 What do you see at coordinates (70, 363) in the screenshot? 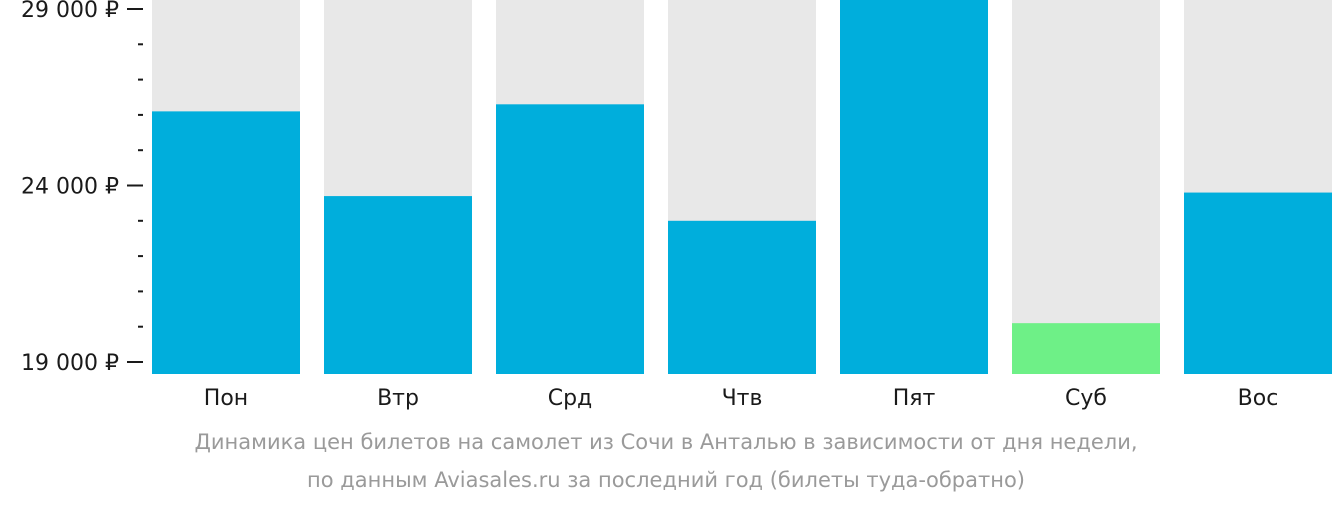
I see `y-tick-label-3: 19 000 ₽` at bounding box center [70, 363].